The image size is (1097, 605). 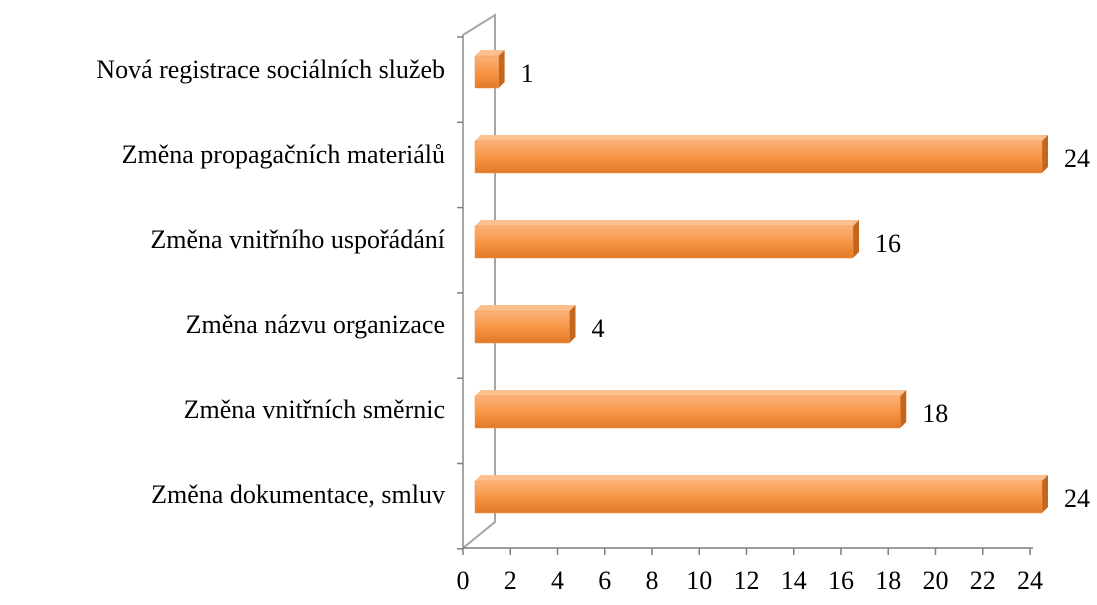 What do you see at coordinates (794, 580) in the screenshot?
I see `x-tick-label: 14` at bounding box center [794, 580].